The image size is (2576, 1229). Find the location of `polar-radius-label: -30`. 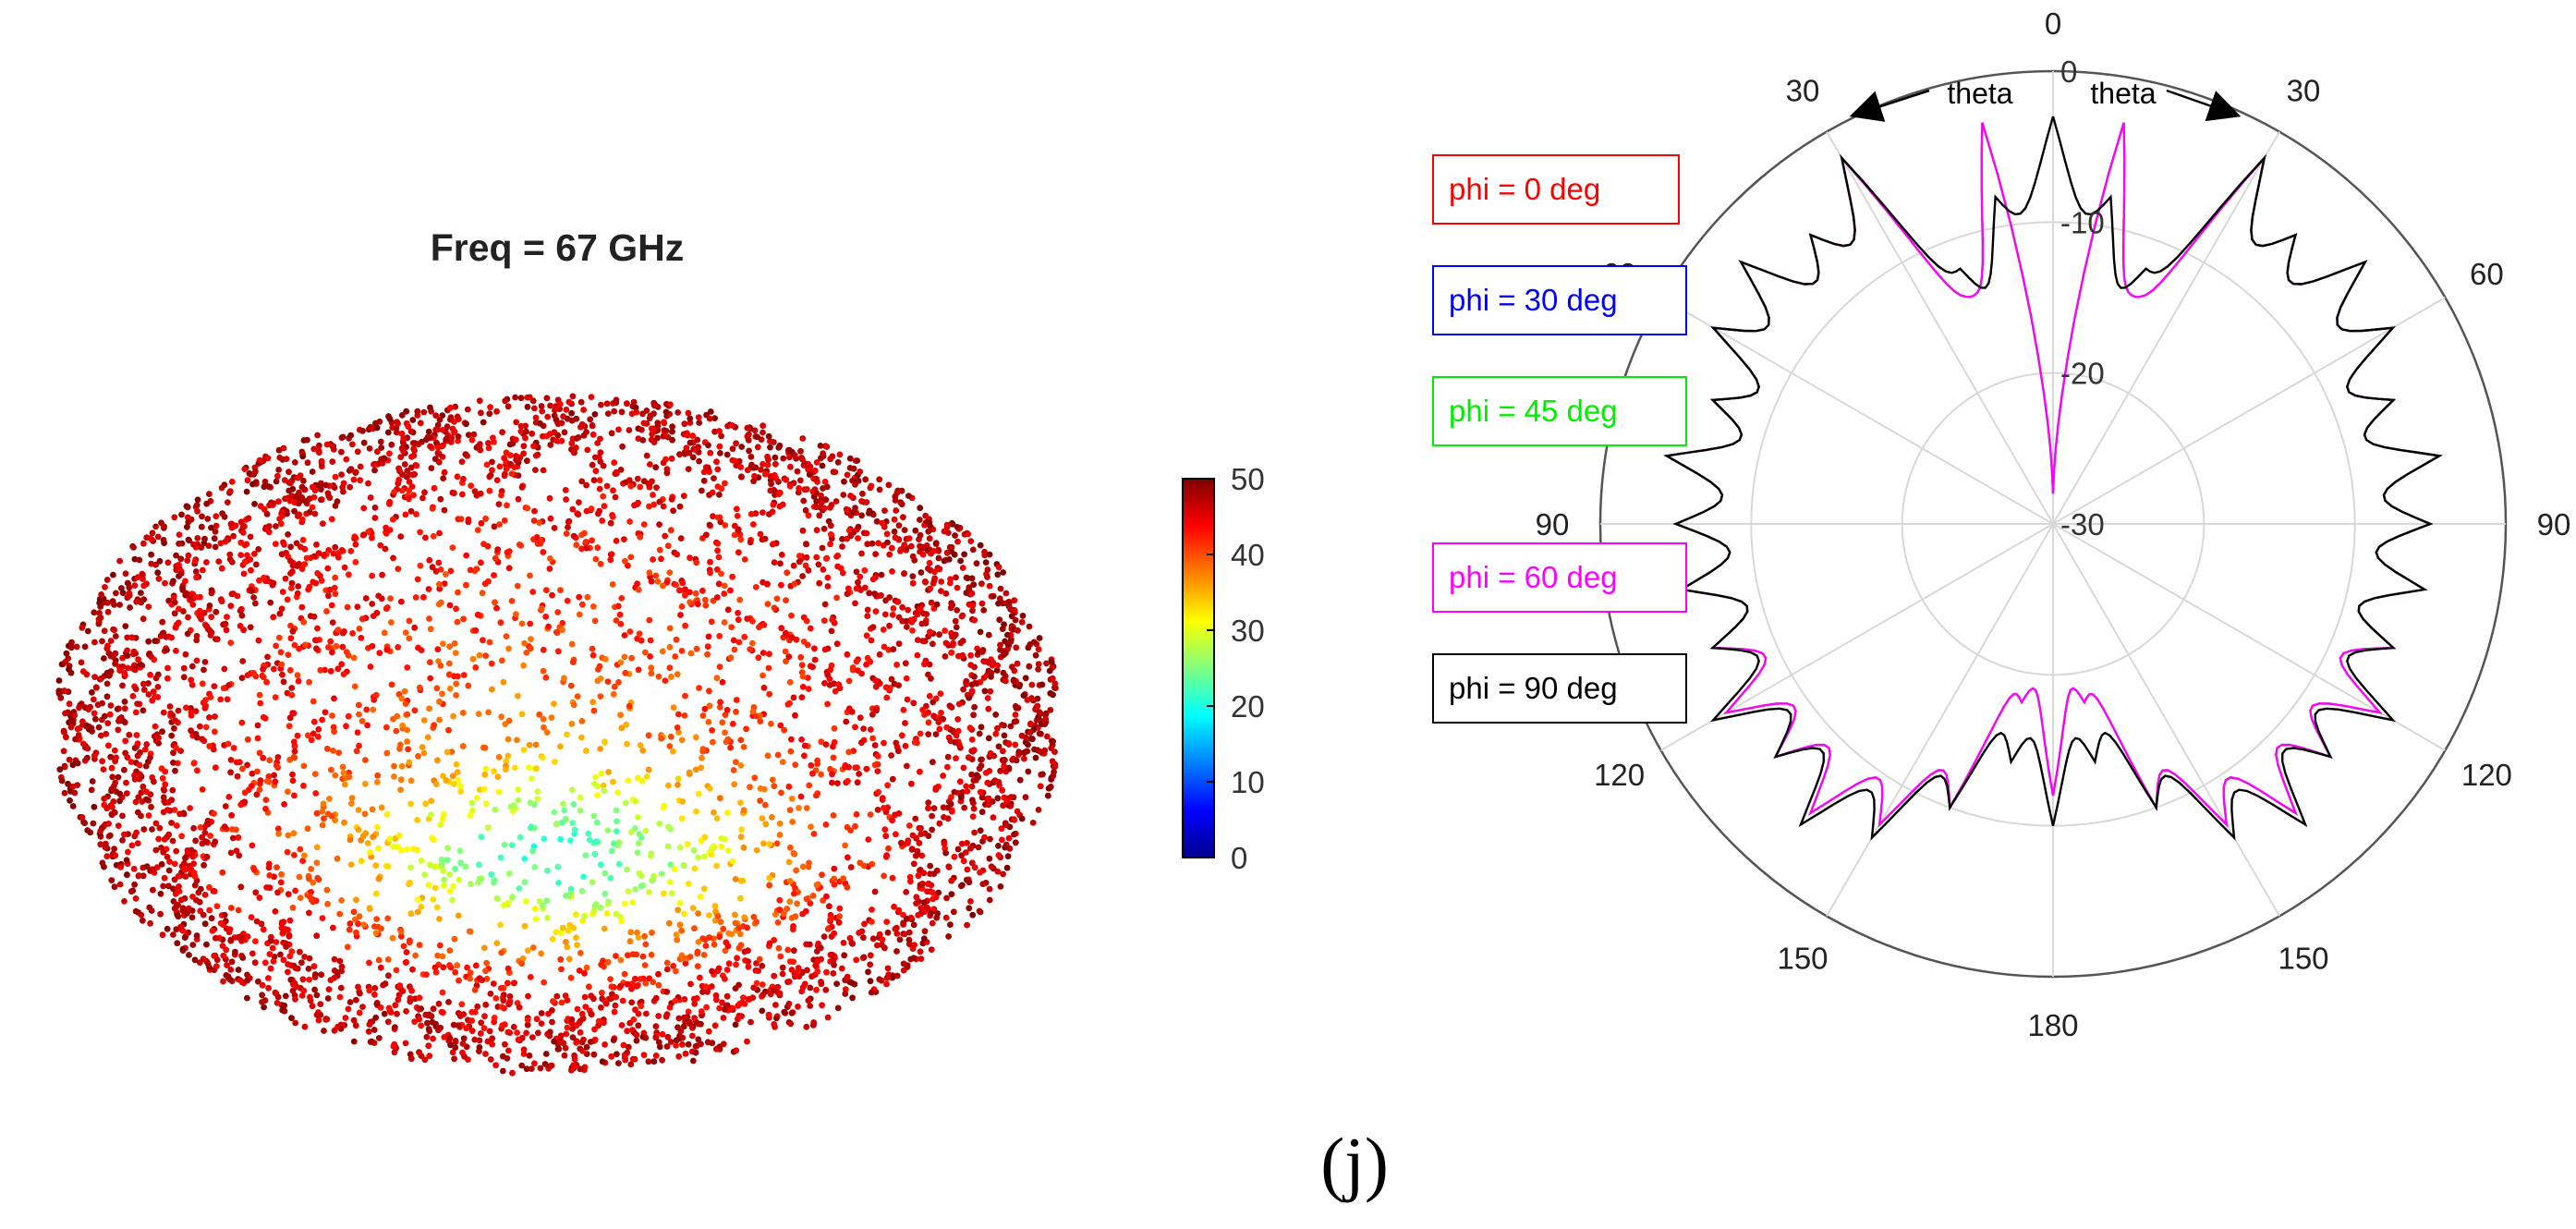

polar-radius-label: -30 is located at coordinates (2082, 524).